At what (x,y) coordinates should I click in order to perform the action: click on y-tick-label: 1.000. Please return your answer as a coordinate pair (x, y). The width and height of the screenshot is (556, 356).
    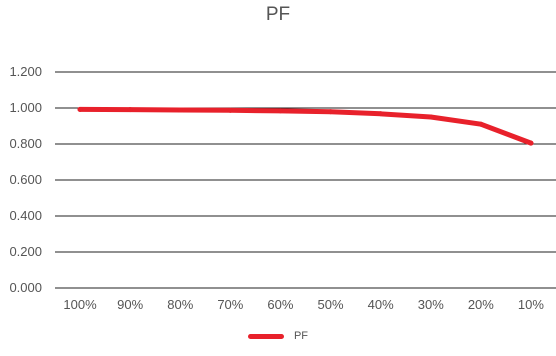
    Looking at the image, I should click on (25, 107).